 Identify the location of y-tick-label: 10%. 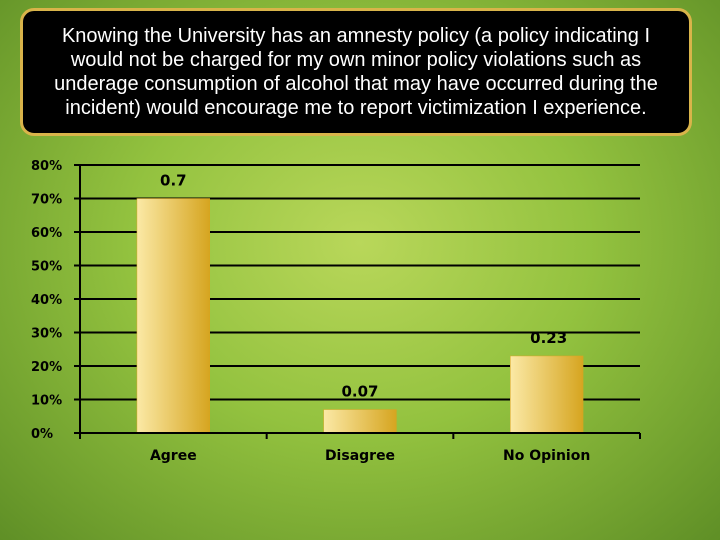
(46, 401).